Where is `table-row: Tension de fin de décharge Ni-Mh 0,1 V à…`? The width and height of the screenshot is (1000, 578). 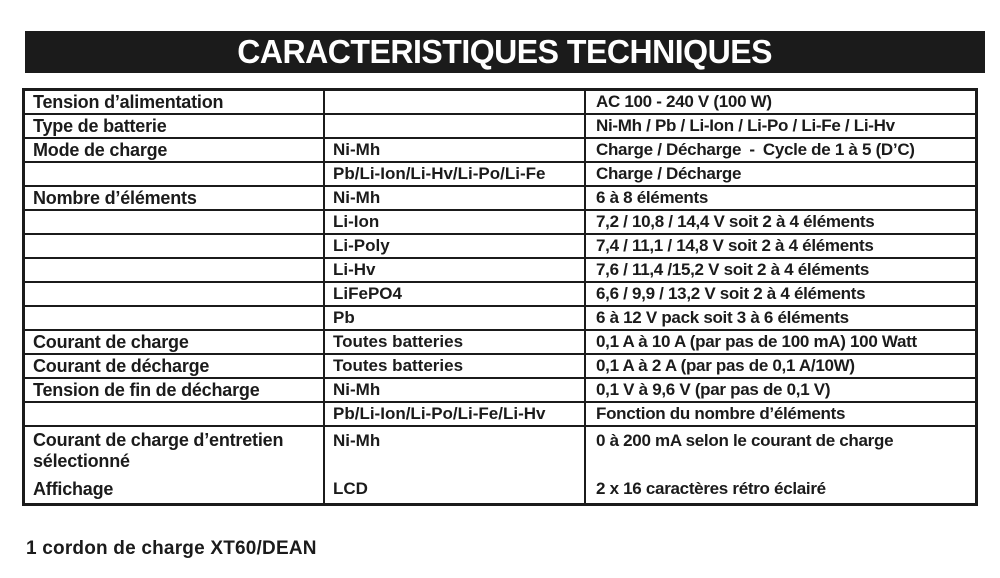 table-row: Tension de fin de décharge Ni-Mh 0,1 V à… is located at coordinates (500, 389).